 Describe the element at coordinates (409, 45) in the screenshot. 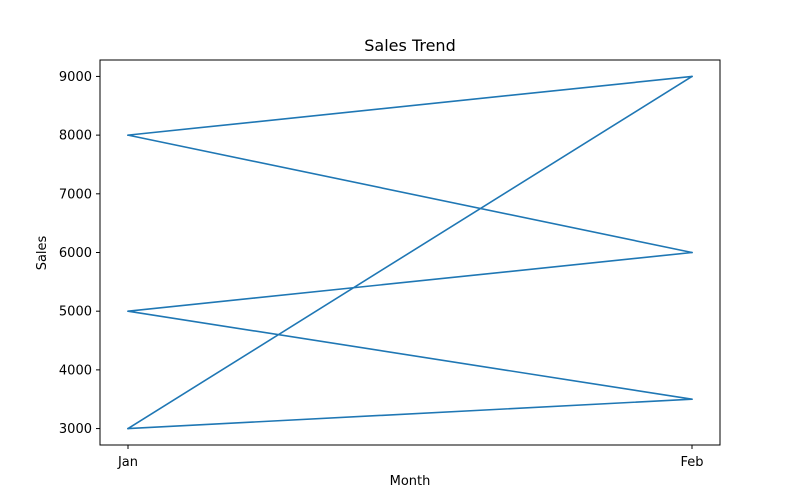

I see `chart-title: Sales Trend` at that location.